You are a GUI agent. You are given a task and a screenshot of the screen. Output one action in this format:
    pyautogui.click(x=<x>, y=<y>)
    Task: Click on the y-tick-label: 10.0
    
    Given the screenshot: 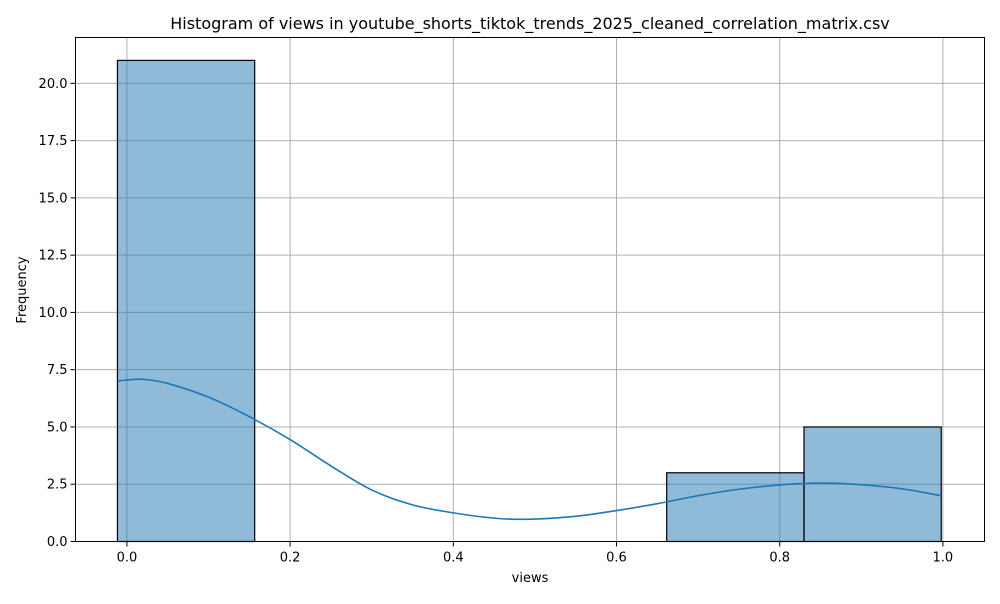 What is the action you would take?
    pyautogui.click(x=53, y=313)
    